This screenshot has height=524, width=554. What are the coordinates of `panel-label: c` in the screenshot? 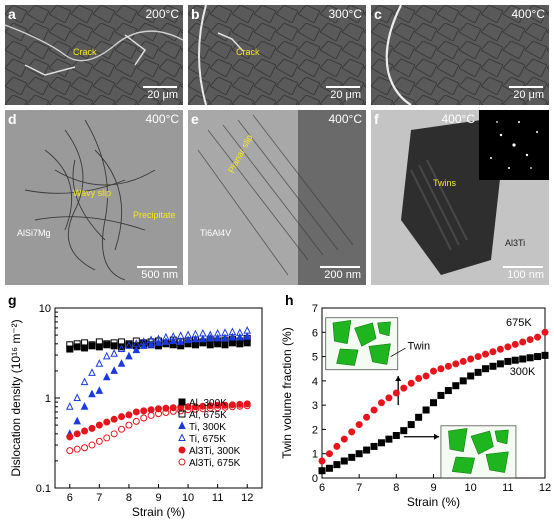 It's located at (378, 14).